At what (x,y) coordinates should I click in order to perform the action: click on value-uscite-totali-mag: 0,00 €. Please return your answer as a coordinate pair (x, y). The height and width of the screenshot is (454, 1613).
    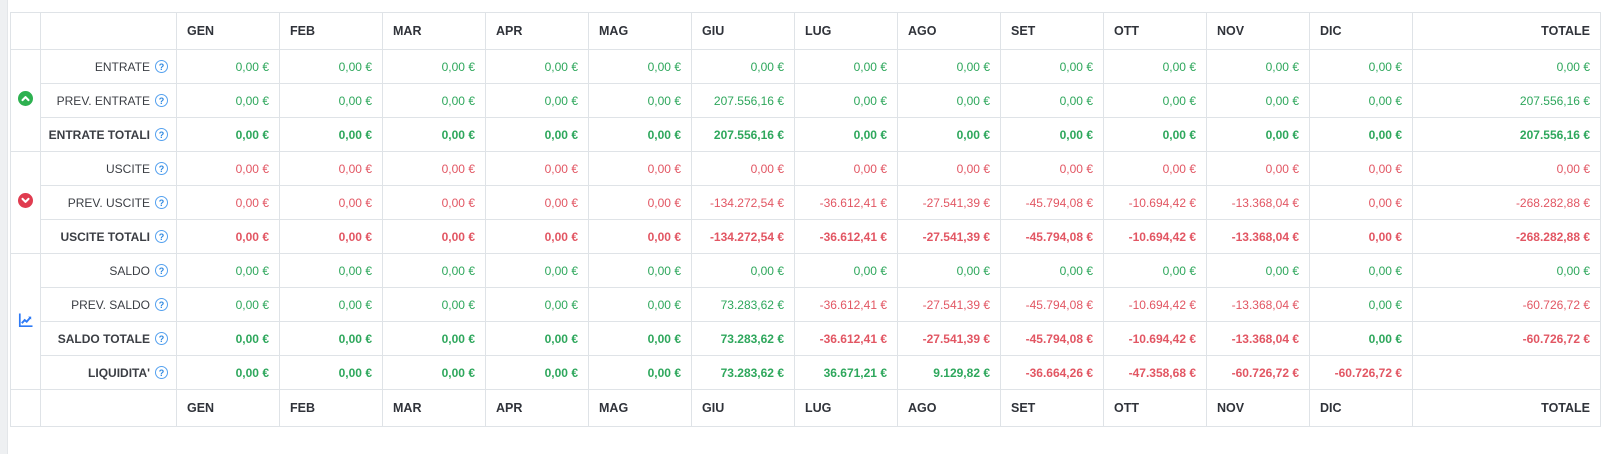
    Looking at the image, I should click on (640, 236).